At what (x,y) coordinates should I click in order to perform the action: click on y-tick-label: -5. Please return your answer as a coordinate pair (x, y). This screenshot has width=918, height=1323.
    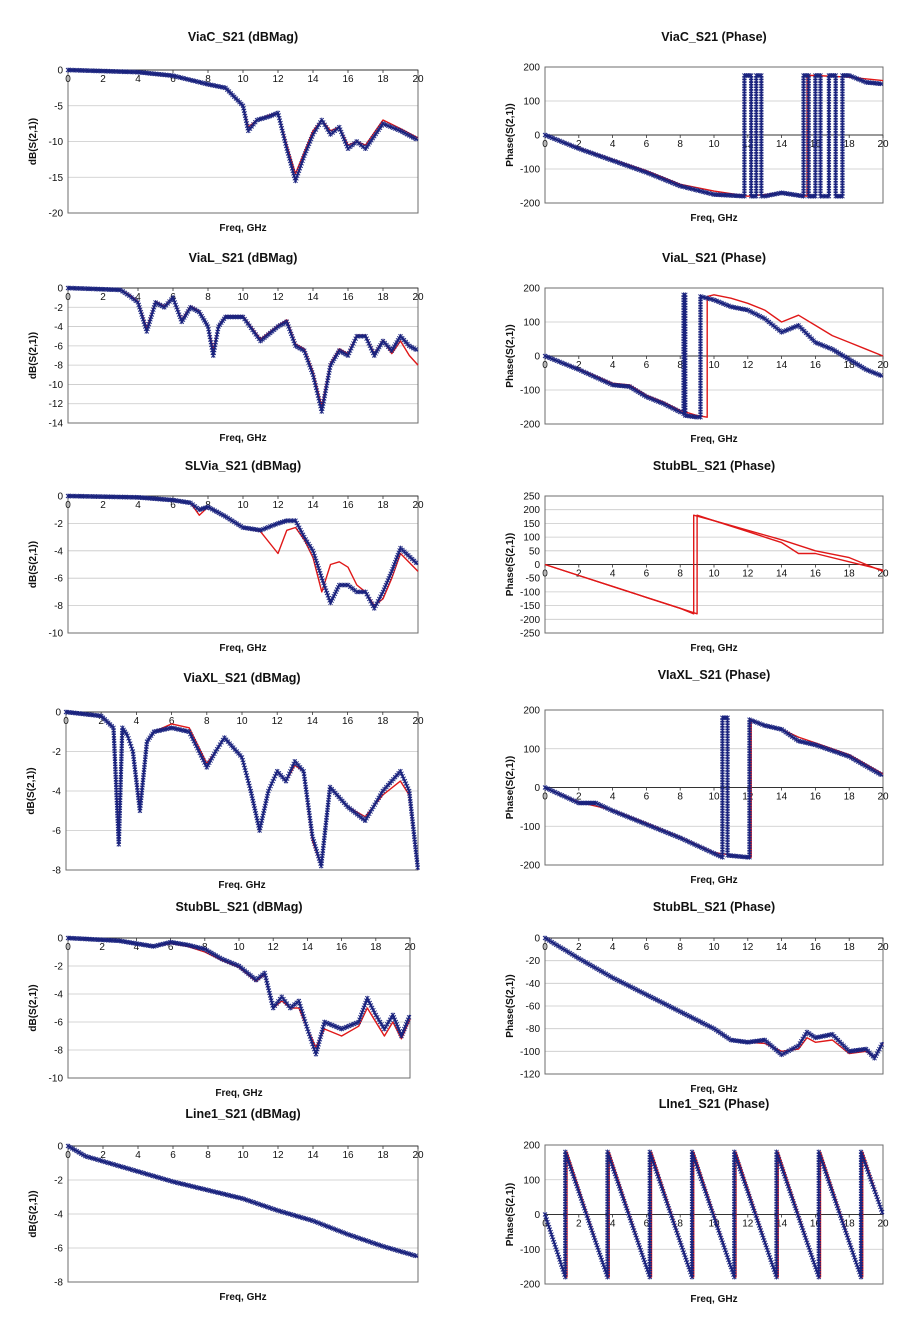
    Looking at the image, I should click on (58, 106).